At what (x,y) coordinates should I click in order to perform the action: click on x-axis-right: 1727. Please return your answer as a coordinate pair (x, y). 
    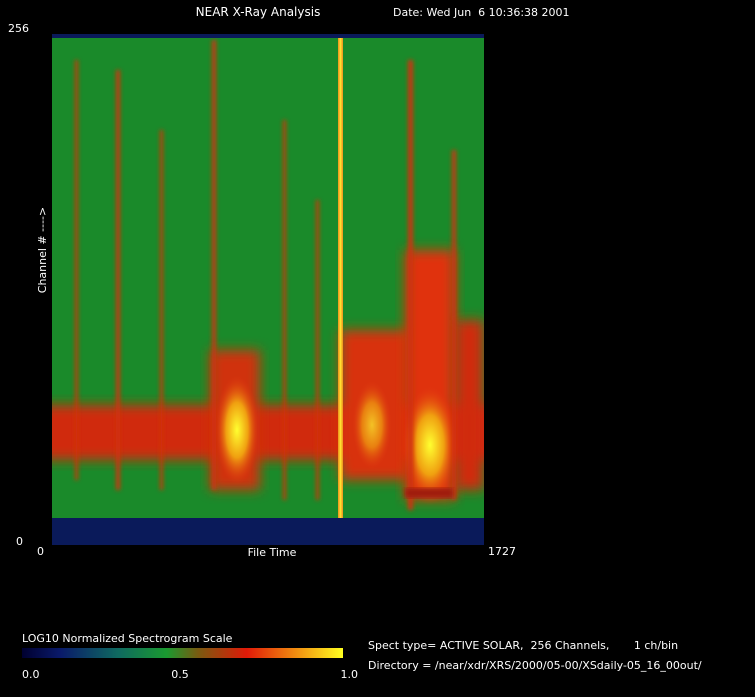
    Looking at the image, I should click on (502, 551).